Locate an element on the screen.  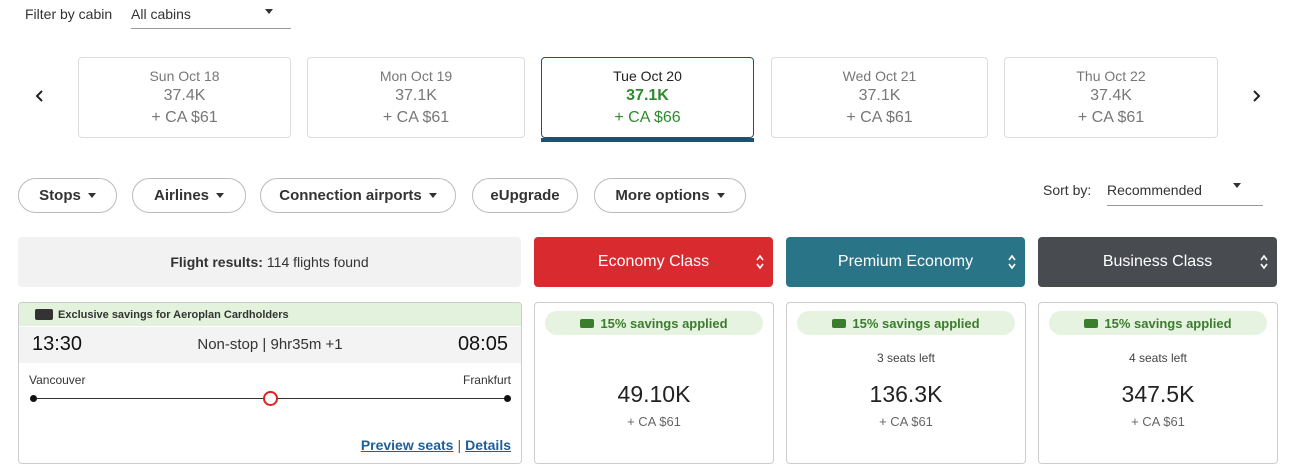
flight-info: Non-stop | 9hr35m +1 is located at coordinates (270, 344).